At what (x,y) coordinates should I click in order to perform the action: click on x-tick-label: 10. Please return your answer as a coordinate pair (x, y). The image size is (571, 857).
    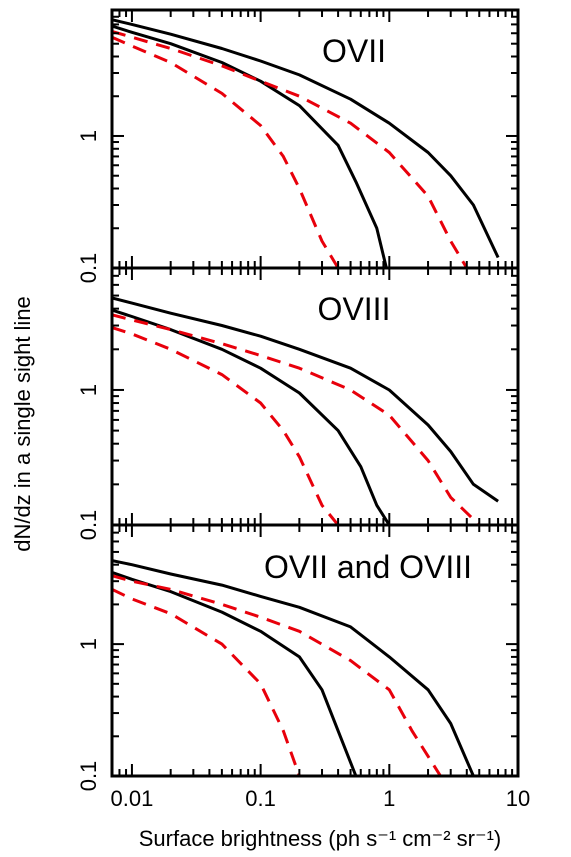
    Looking at the image, I should click on (518, 798).